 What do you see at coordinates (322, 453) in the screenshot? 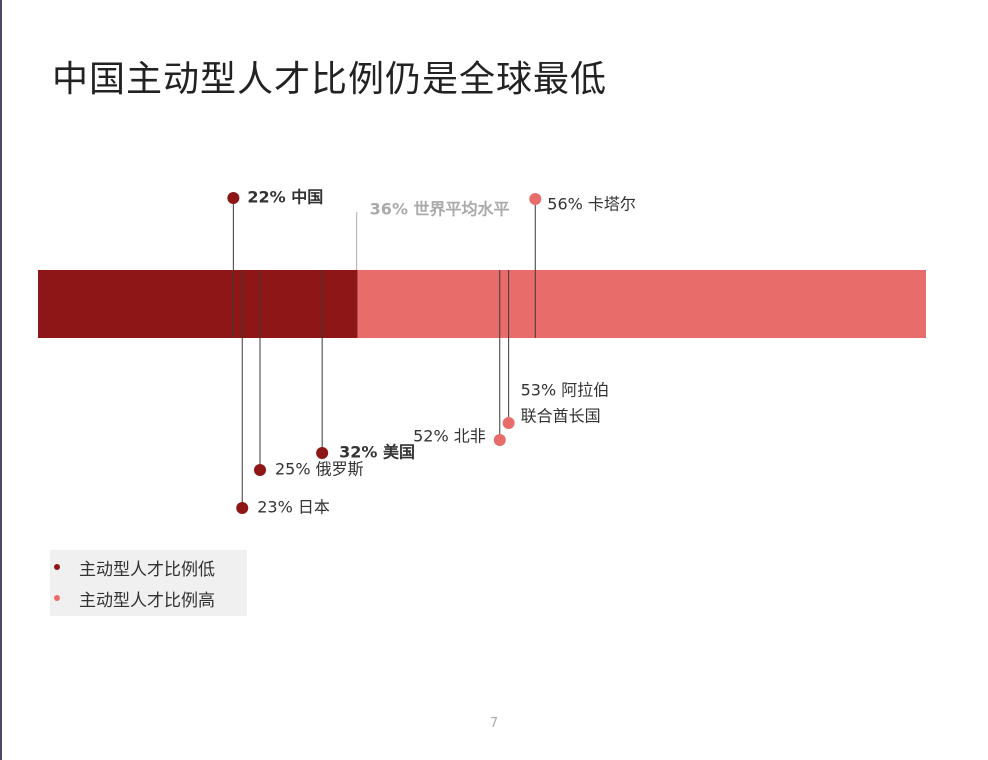
I see `point-32-marker` at bounding box center [322, 453].